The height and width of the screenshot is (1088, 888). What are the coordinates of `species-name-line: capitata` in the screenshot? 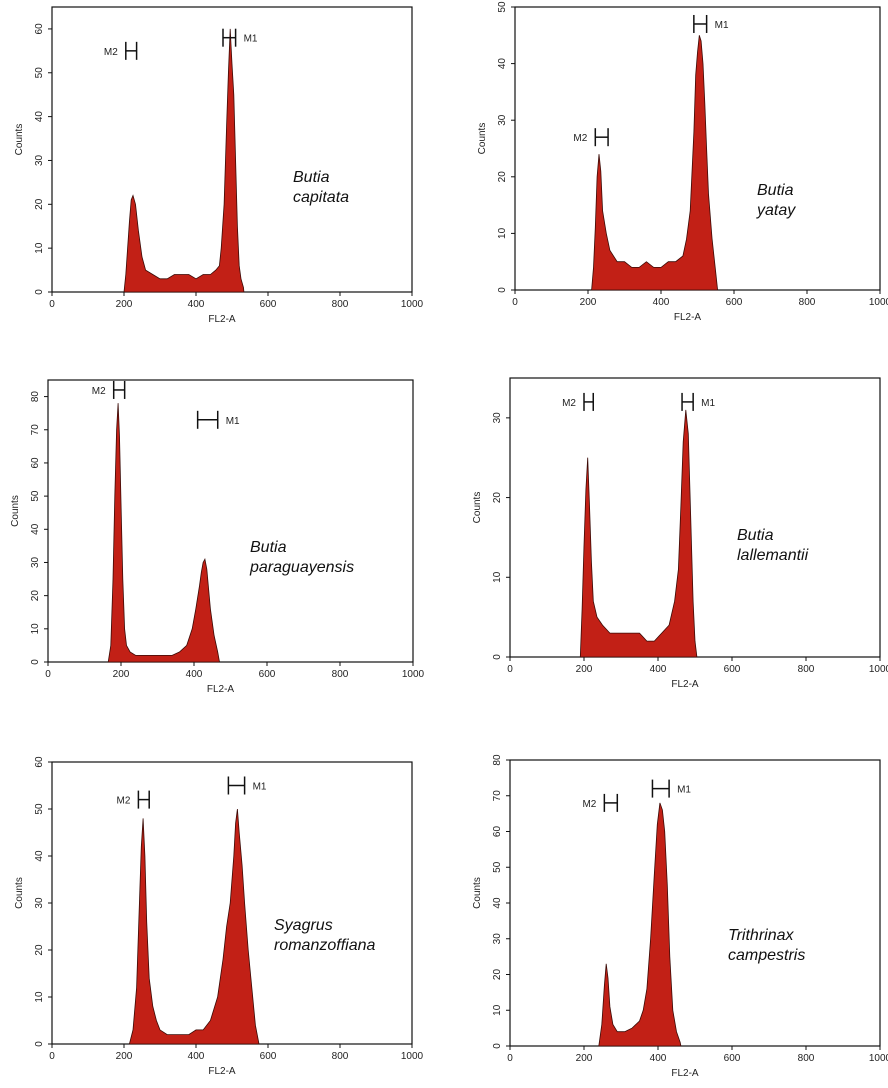 It's located at (321, 197).